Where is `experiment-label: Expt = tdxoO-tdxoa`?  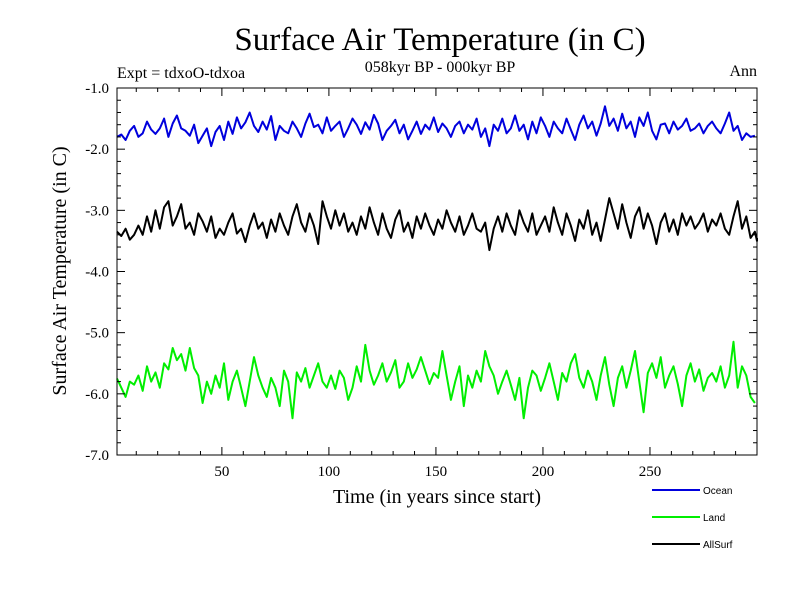 experiment-label: Expt = tdxoO-tdxoa is located at coordinates (181, 73).